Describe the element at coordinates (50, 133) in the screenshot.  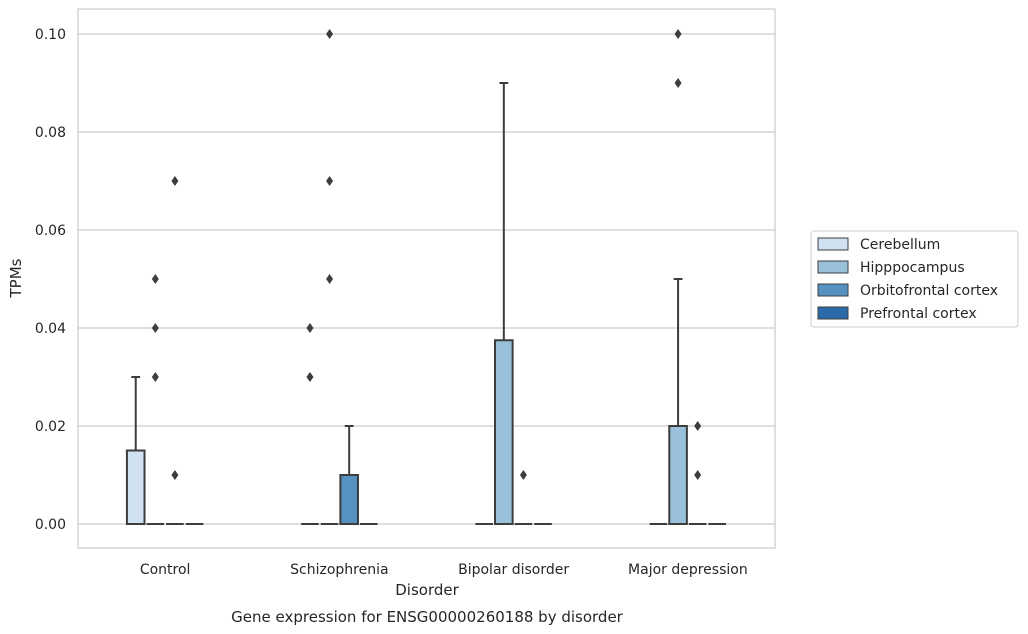
I see `y-tick-label: 0.08` at that location.